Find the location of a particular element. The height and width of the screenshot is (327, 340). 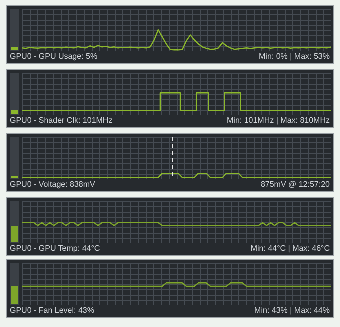

text: GPU0 - Fan Level: 43% is located at coordinates (52, 310).